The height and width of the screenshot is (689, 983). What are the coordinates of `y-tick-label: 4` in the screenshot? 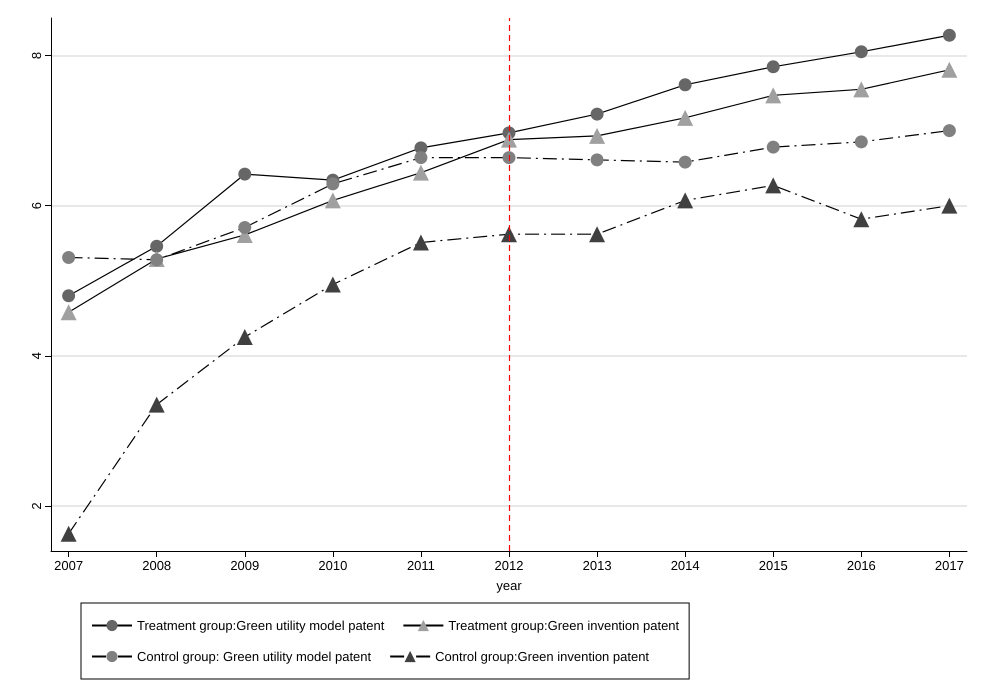 It's located at (36, 356).